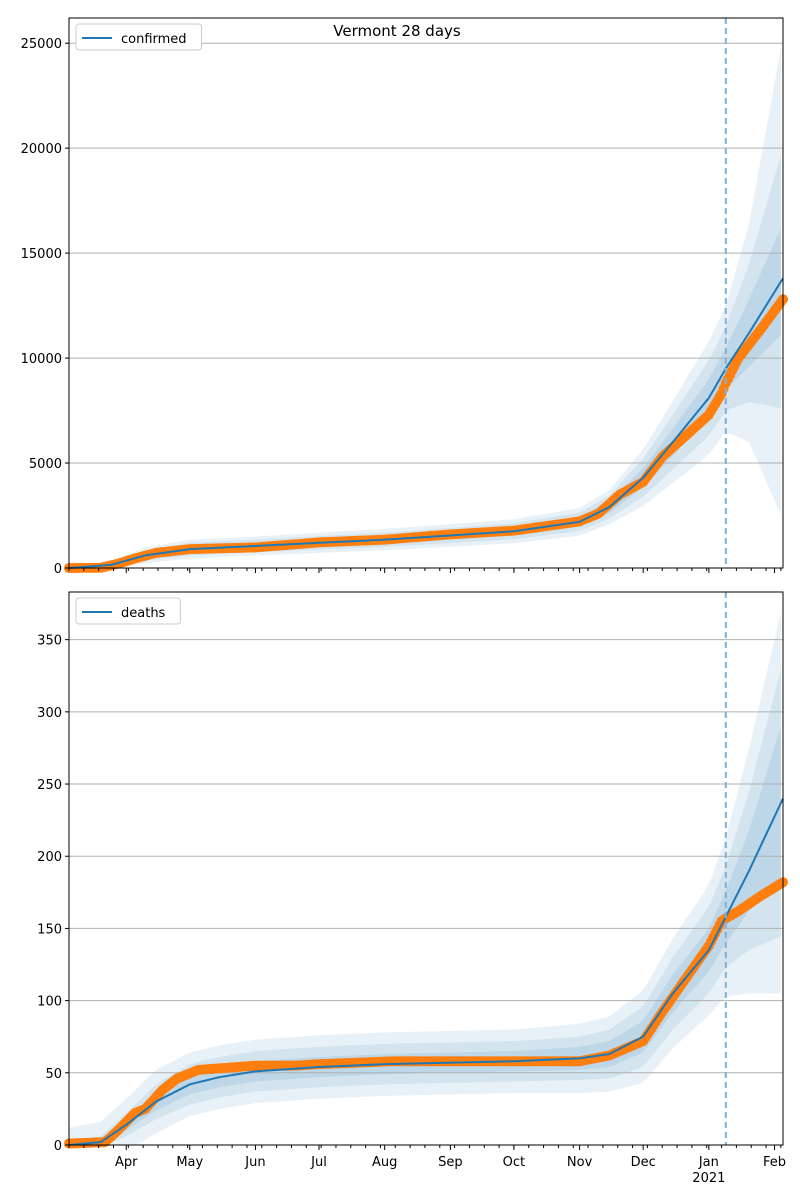 The height and width of the screenshot is (1200, 800). Describe the element at coordinates (143, 613) in the screenshot. I see `deaths-legend-label: deaths` at that location.